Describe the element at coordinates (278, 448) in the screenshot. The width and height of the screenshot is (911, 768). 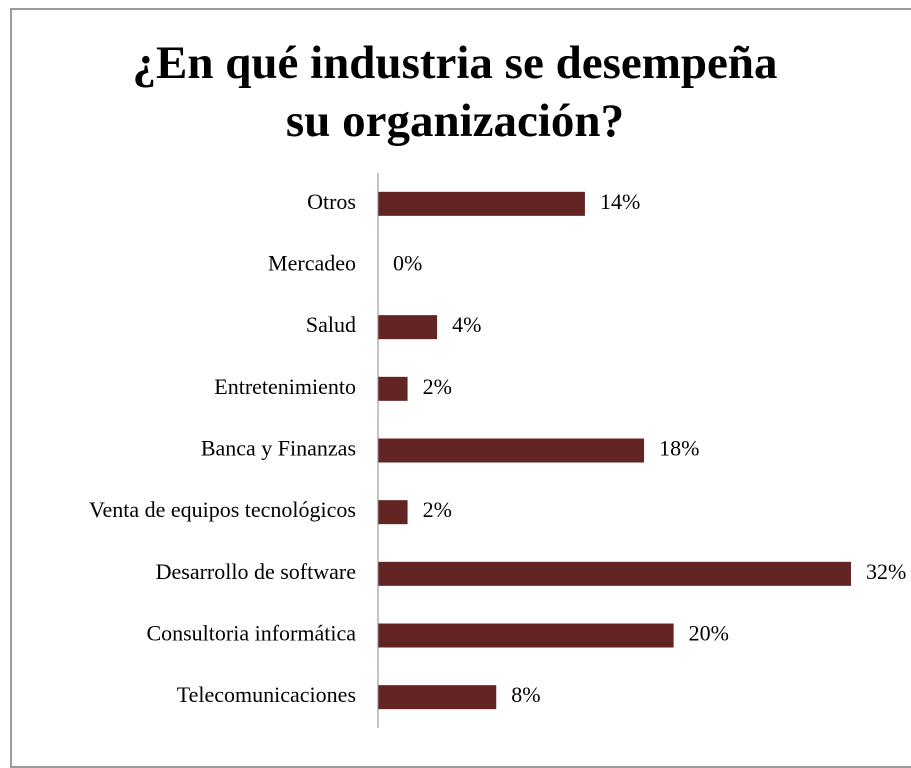
I see `category-label: Banca y Finanzas` at that location.